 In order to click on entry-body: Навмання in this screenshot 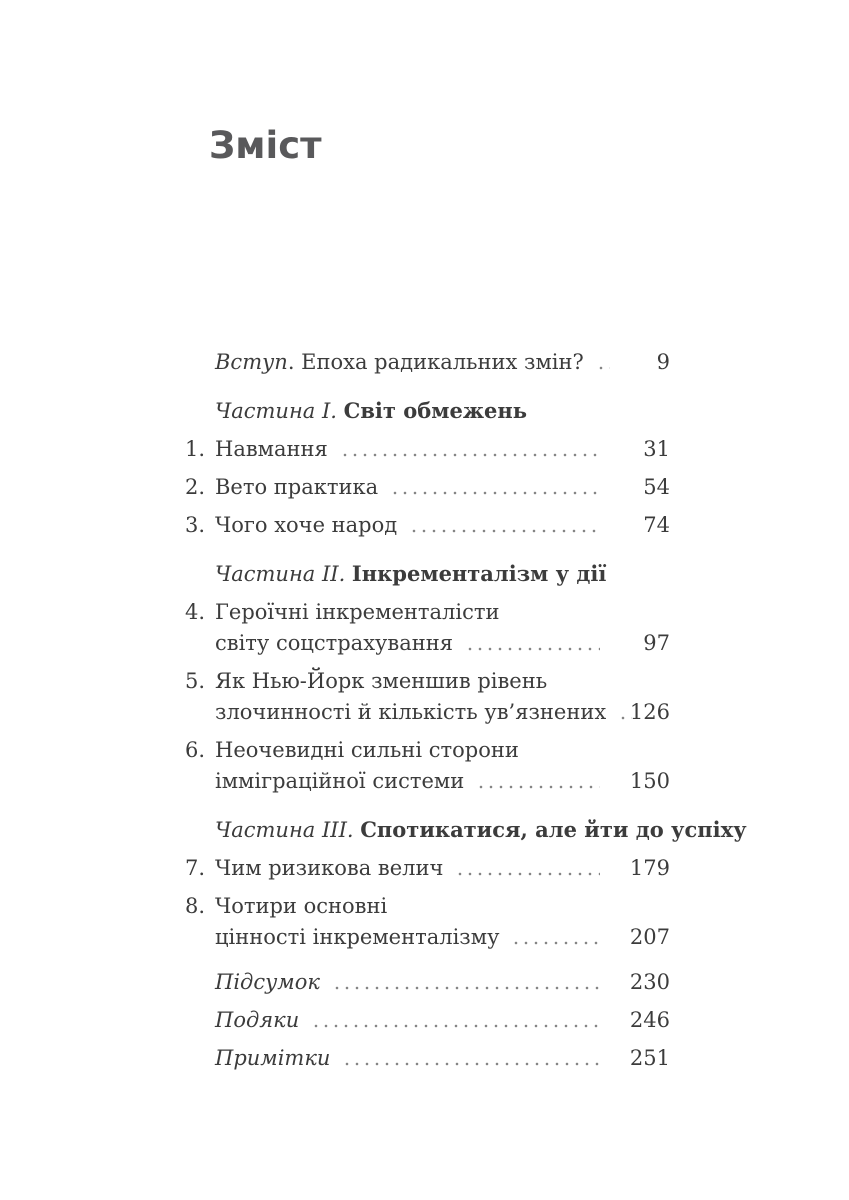, I will do `click(411, 449)`.